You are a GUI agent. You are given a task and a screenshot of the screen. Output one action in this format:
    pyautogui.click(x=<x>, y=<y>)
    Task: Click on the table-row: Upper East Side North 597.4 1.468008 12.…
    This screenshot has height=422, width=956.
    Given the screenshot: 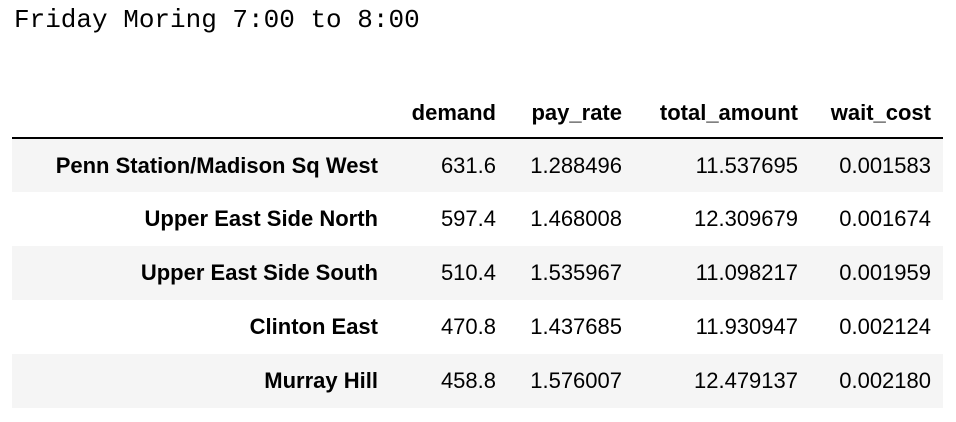 What is the action you would take?
    pyautogui.click(x=477, y=219)
    